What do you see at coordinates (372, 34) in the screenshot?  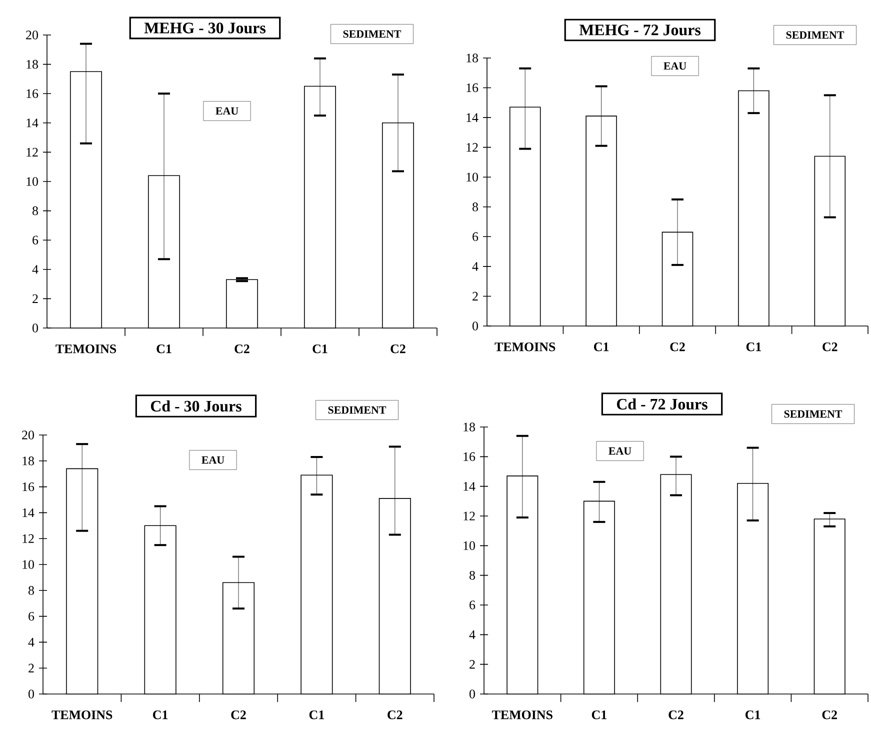 I see `annotation: SEDIMENT` at bounding box center [372, 34].